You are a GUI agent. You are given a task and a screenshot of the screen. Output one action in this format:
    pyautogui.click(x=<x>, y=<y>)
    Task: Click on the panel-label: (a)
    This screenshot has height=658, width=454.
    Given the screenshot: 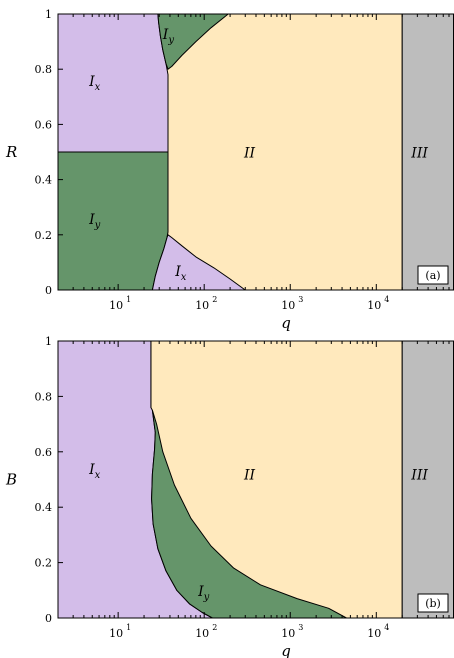 What is the action you would take?
    pyautogui.click(x=432, y=275)
    